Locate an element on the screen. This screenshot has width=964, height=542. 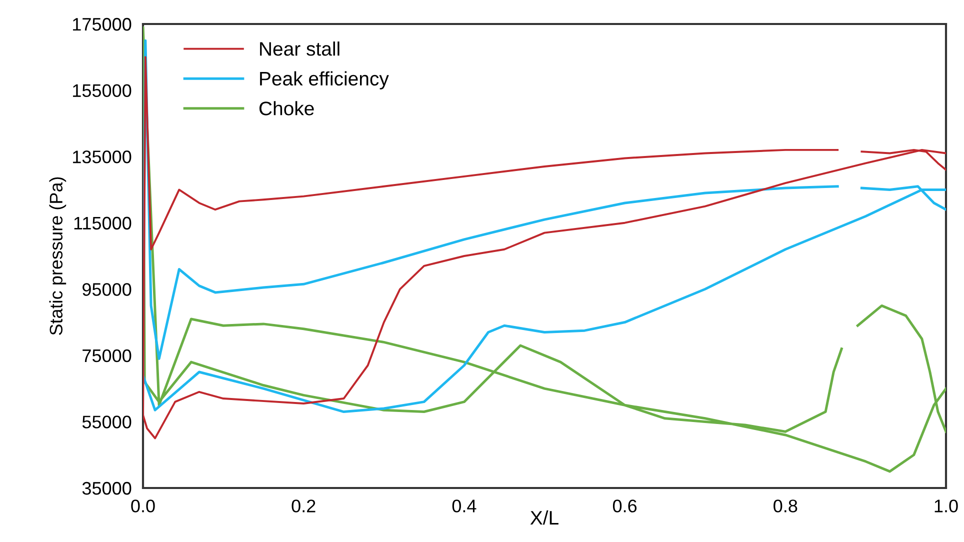
y-tick-label: 75000 is located at coordinates (107, 355).